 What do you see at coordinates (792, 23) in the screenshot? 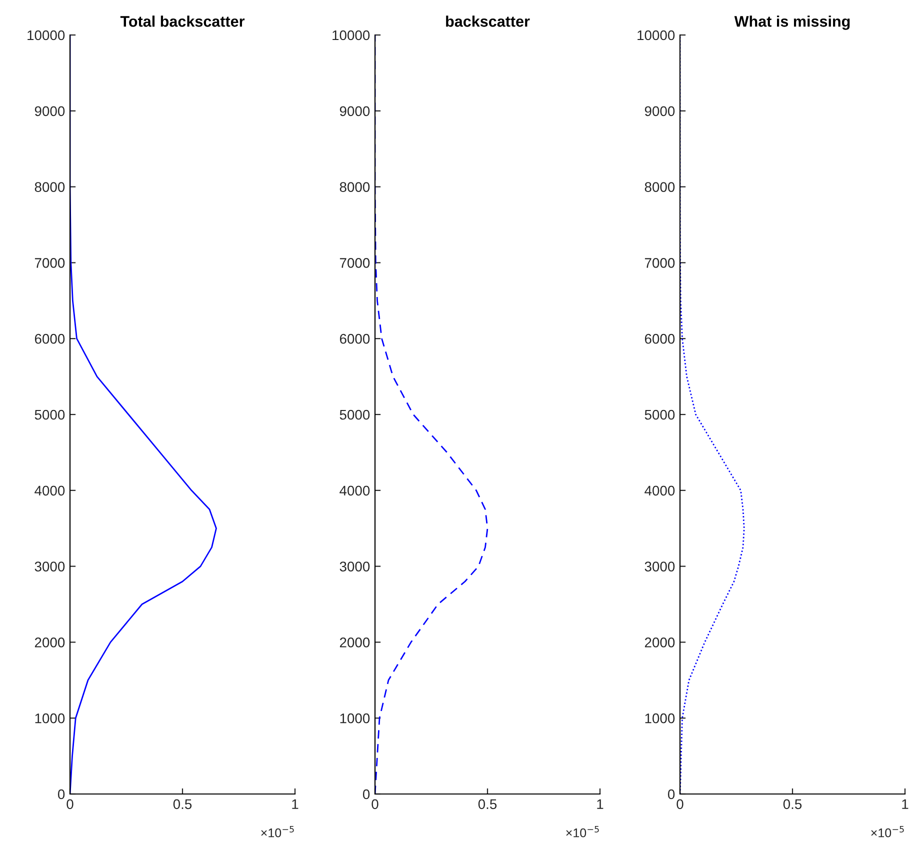
I see `chart-title: What is missing` at bounding box center [792, 23].